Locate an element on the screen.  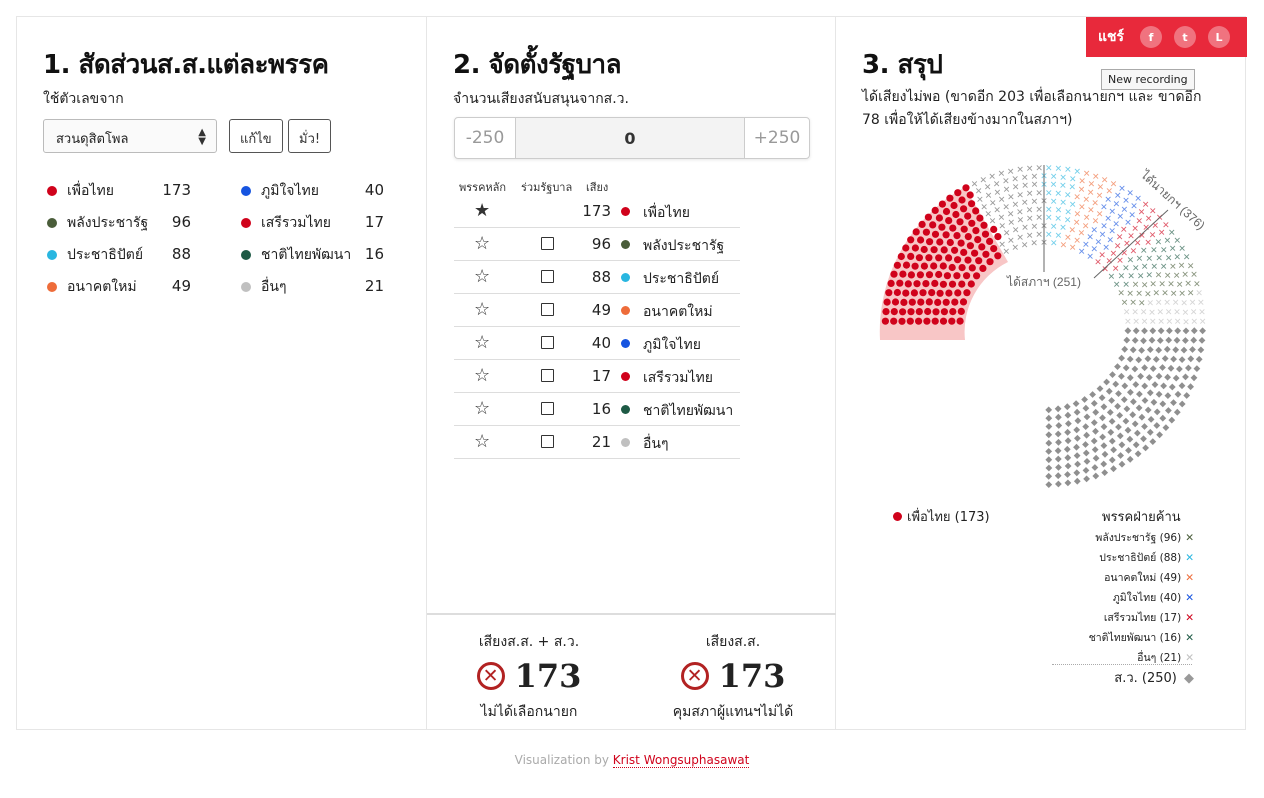
opposition-title: พรรคฝ่ายค้าน is located at coordinates (1141, 517).